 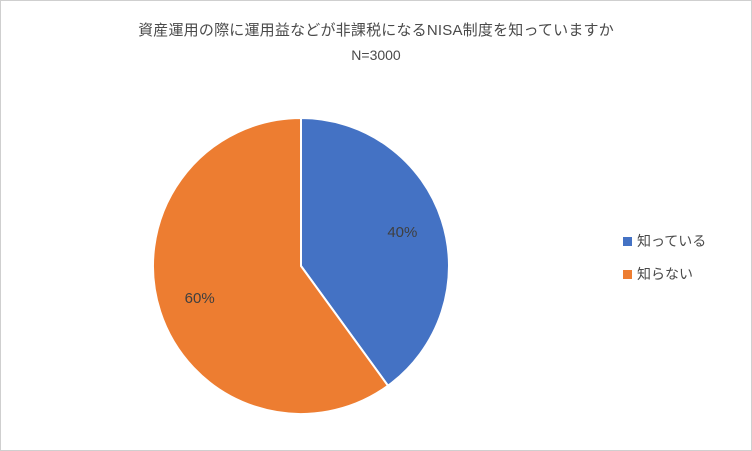 What do you see at coordinates (627, 241) in the screenshot?
I see `legend-swatch-blue-icon` at bounding box center [627, 241].